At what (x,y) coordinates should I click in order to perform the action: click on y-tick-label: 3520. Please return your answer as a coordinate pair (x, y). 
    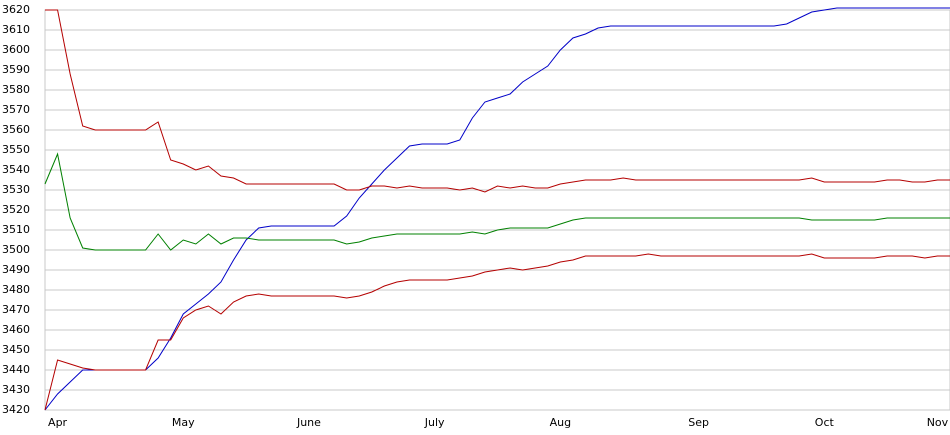
    Looking at the image, I should click on (16, 209).